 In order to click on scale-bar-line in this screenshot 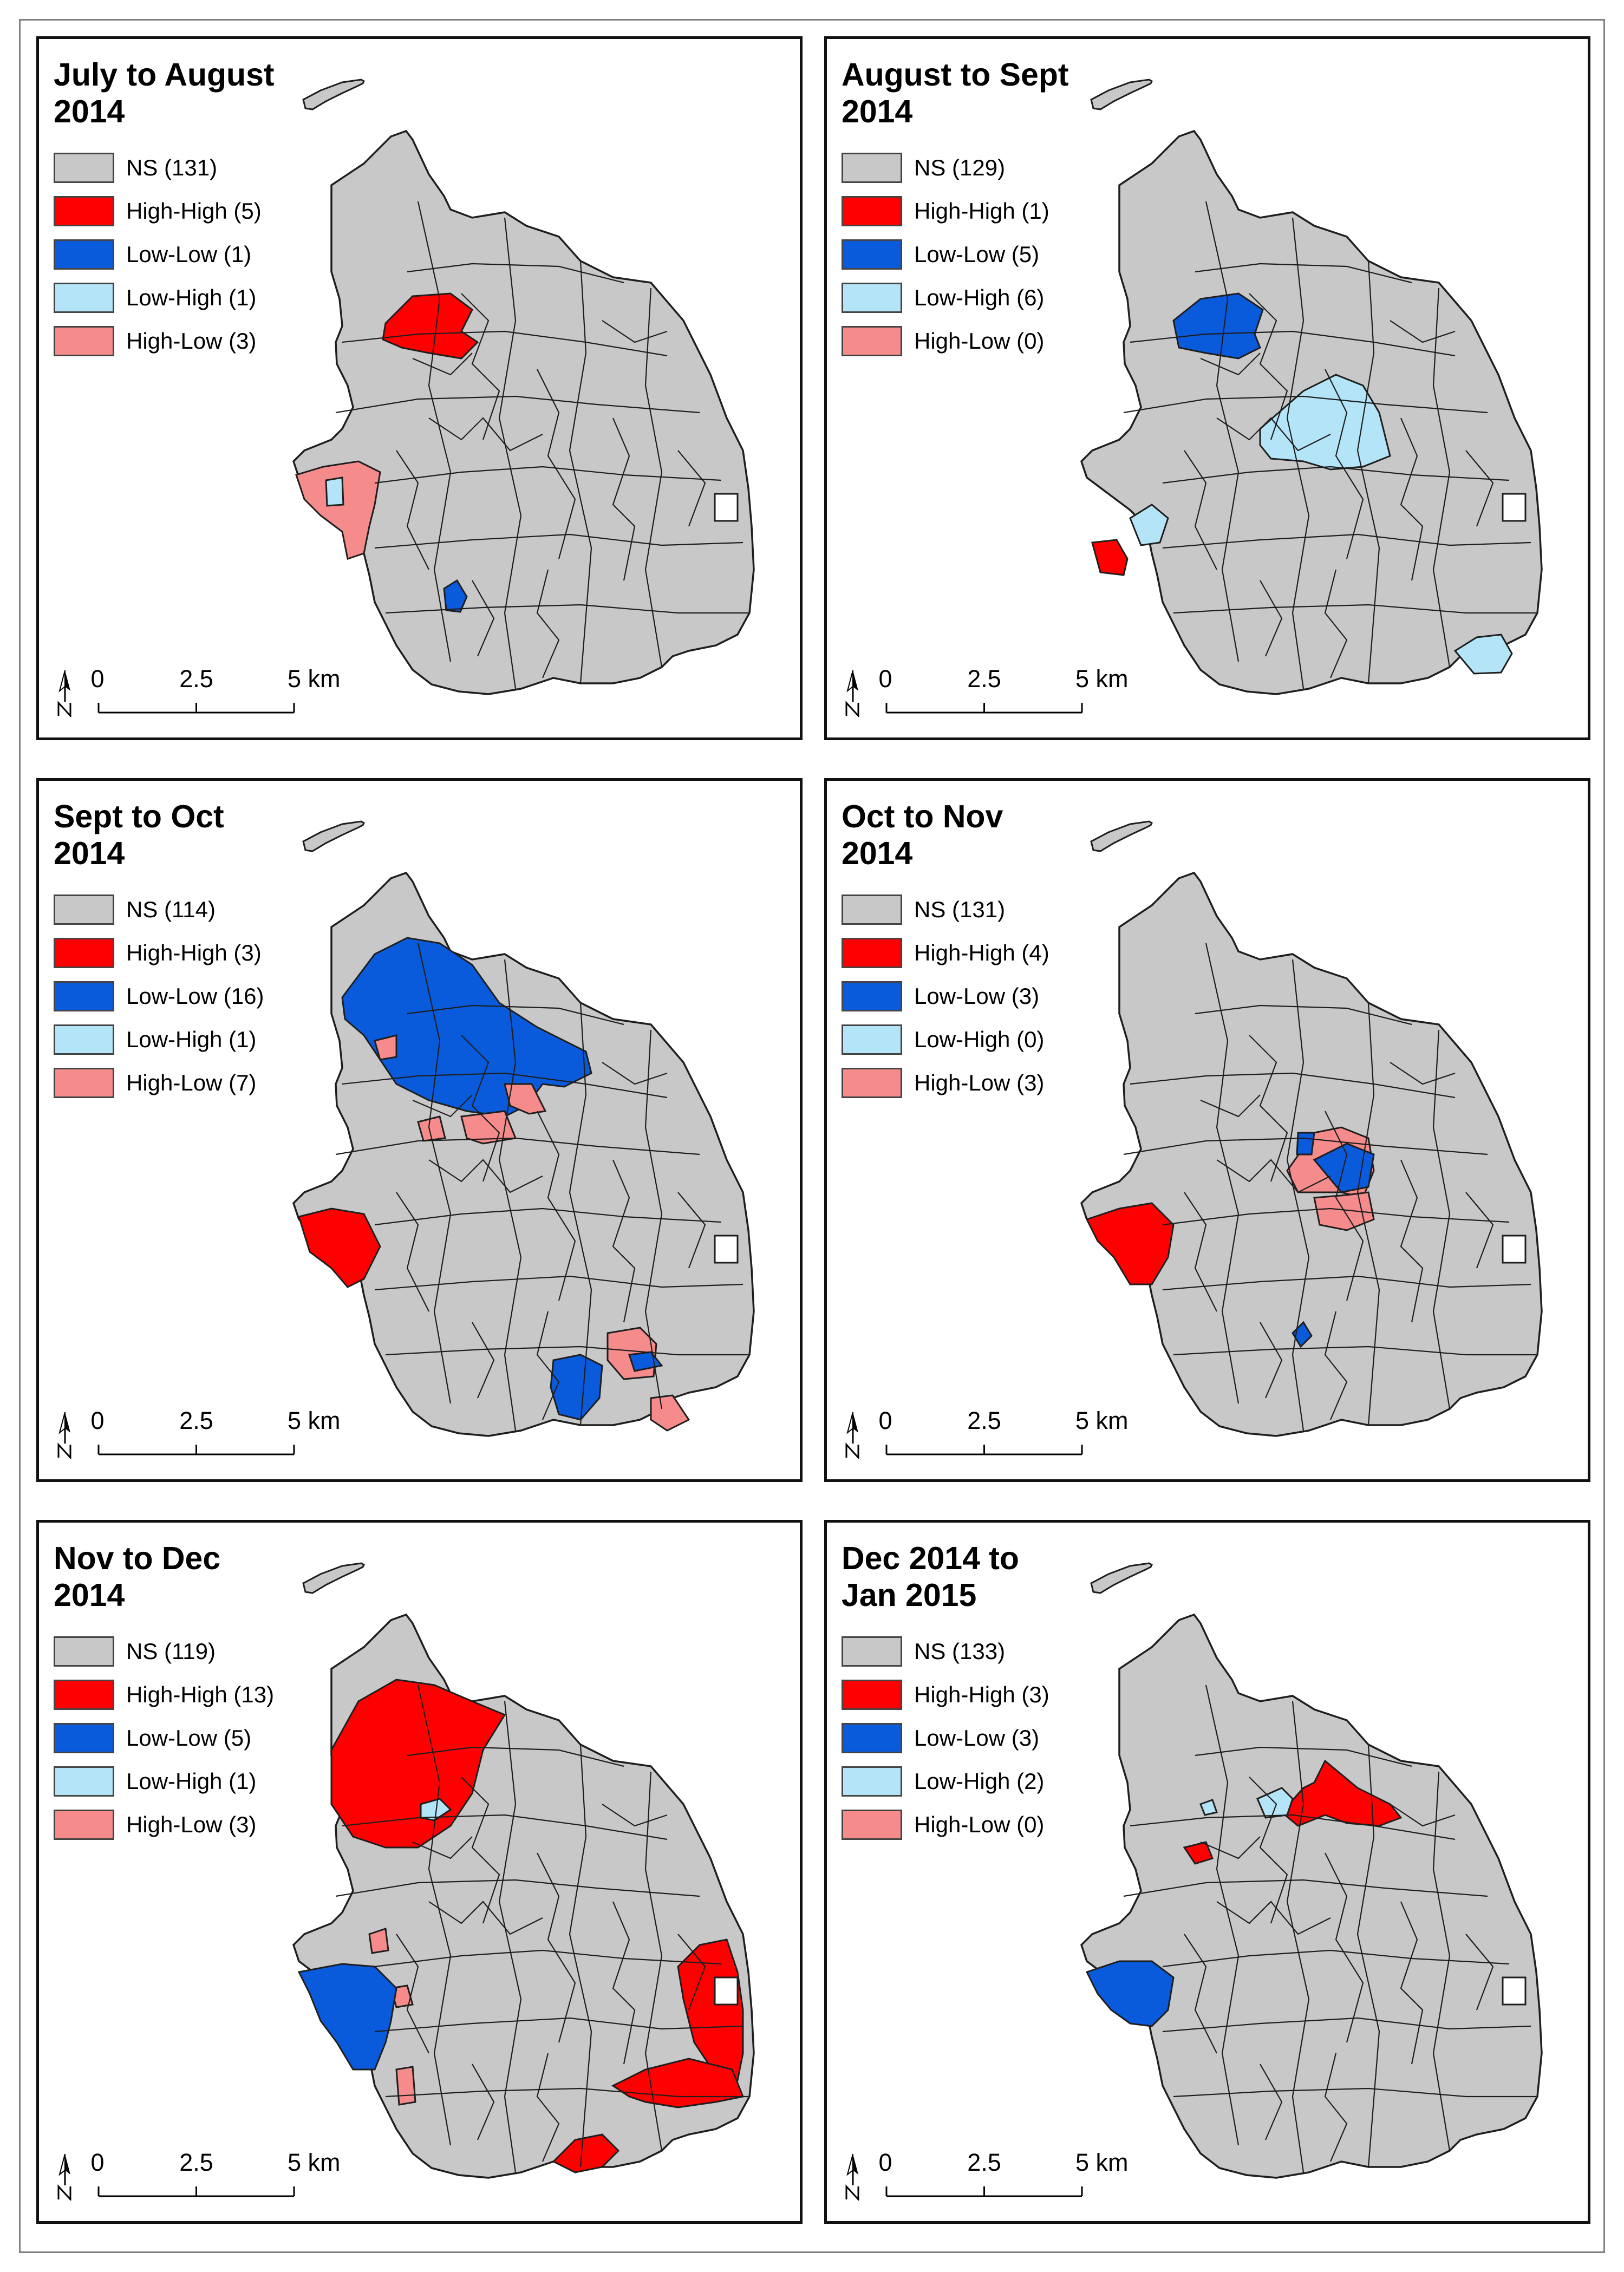, I will do `click(196, 1450)`.